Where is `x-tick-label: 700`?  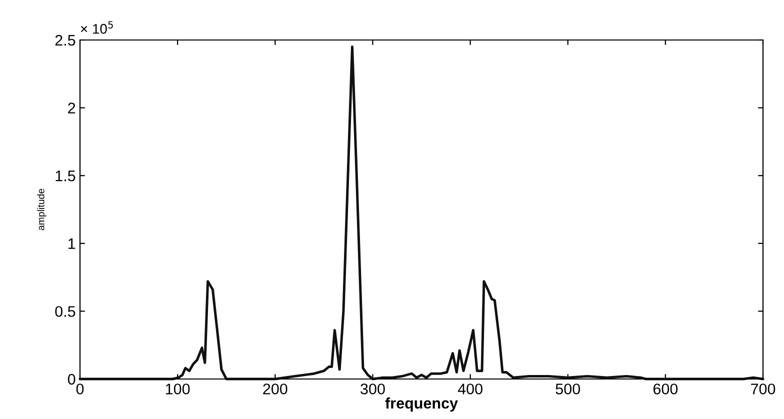
x-tick-label: 700 is located at coordinates (763, 389).